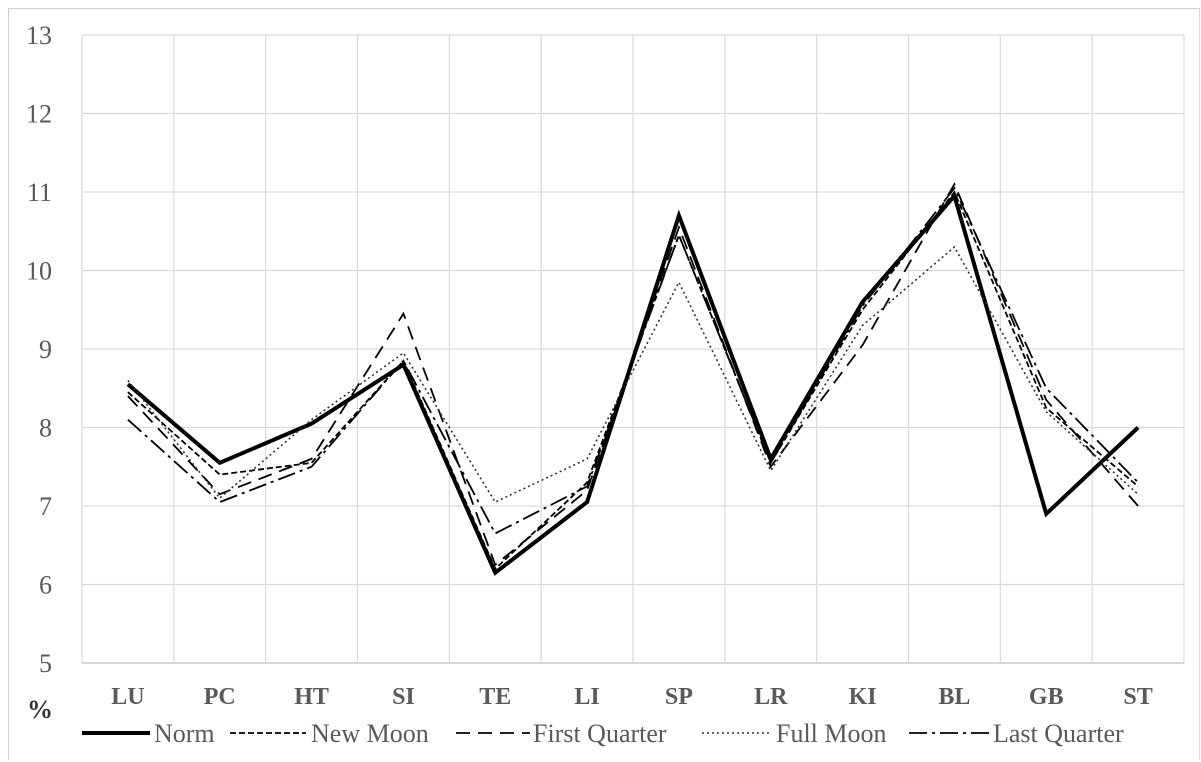 This screenshot has width=1201, height=762. What do you see at coordinates (1137, 697) in the screenshot?
I see `x-tick-label: ST` at bounding box center [1137, 697].